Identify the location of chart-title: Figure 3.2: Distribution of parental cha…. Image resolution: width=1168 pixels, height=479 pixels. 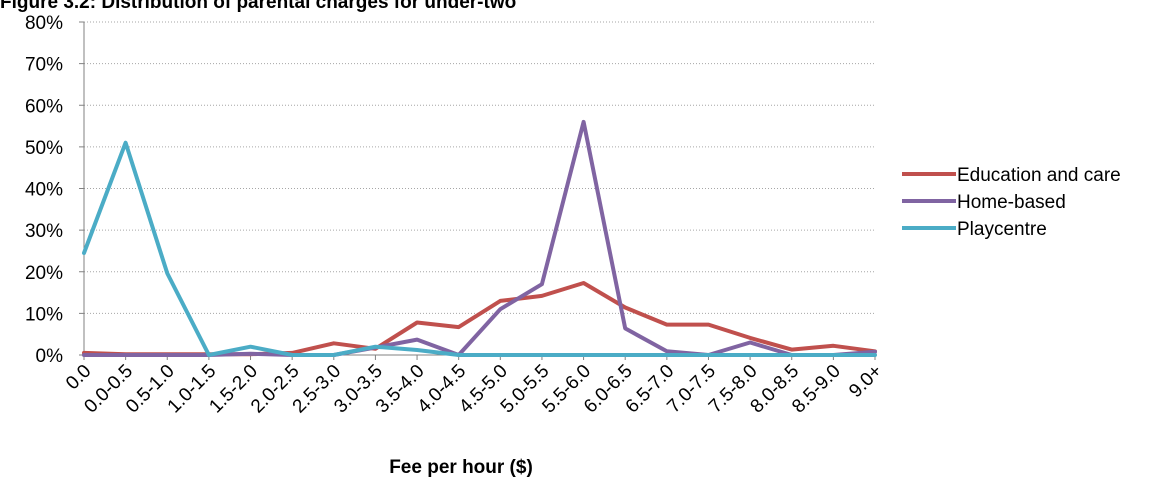
(258, 6).